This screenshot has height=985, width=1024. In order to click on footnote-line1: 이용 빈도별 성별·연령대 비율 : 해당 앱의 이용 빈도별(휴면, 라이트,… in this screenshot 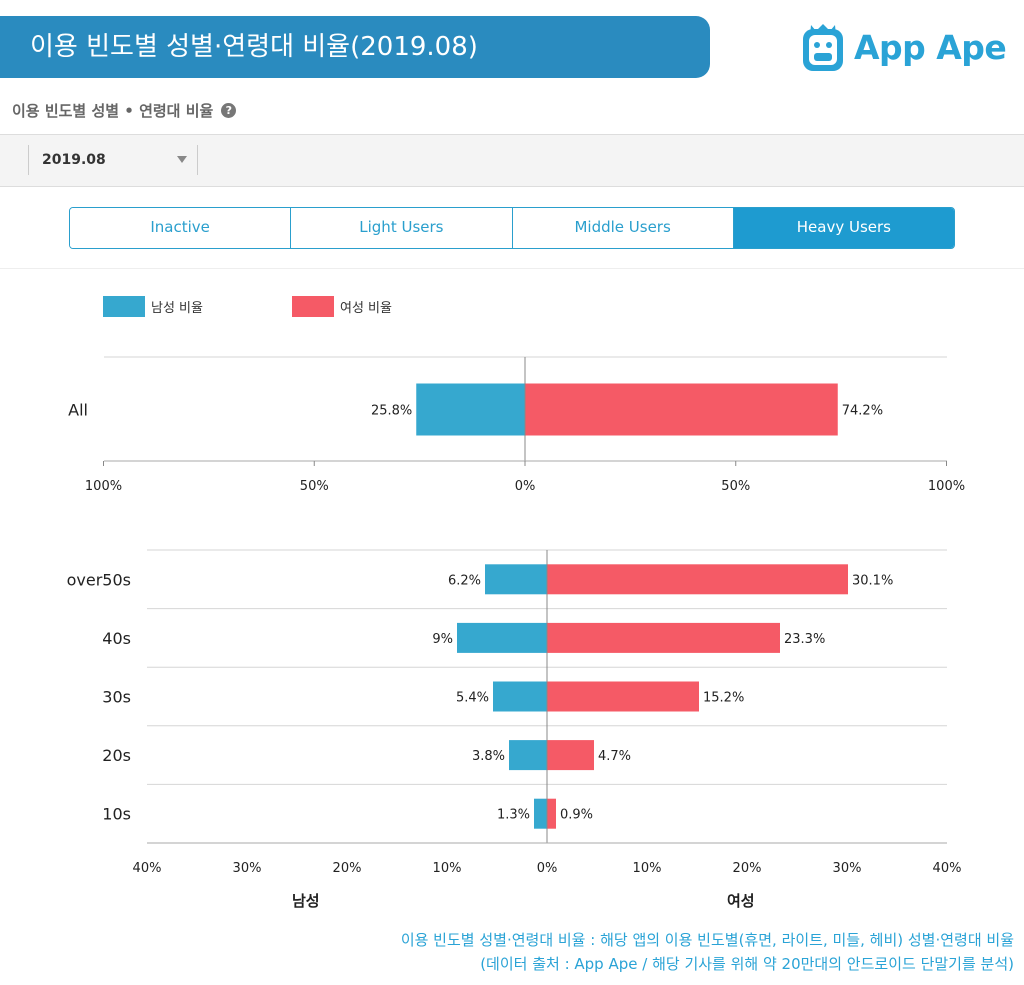, I will do `click(707, 940)`.